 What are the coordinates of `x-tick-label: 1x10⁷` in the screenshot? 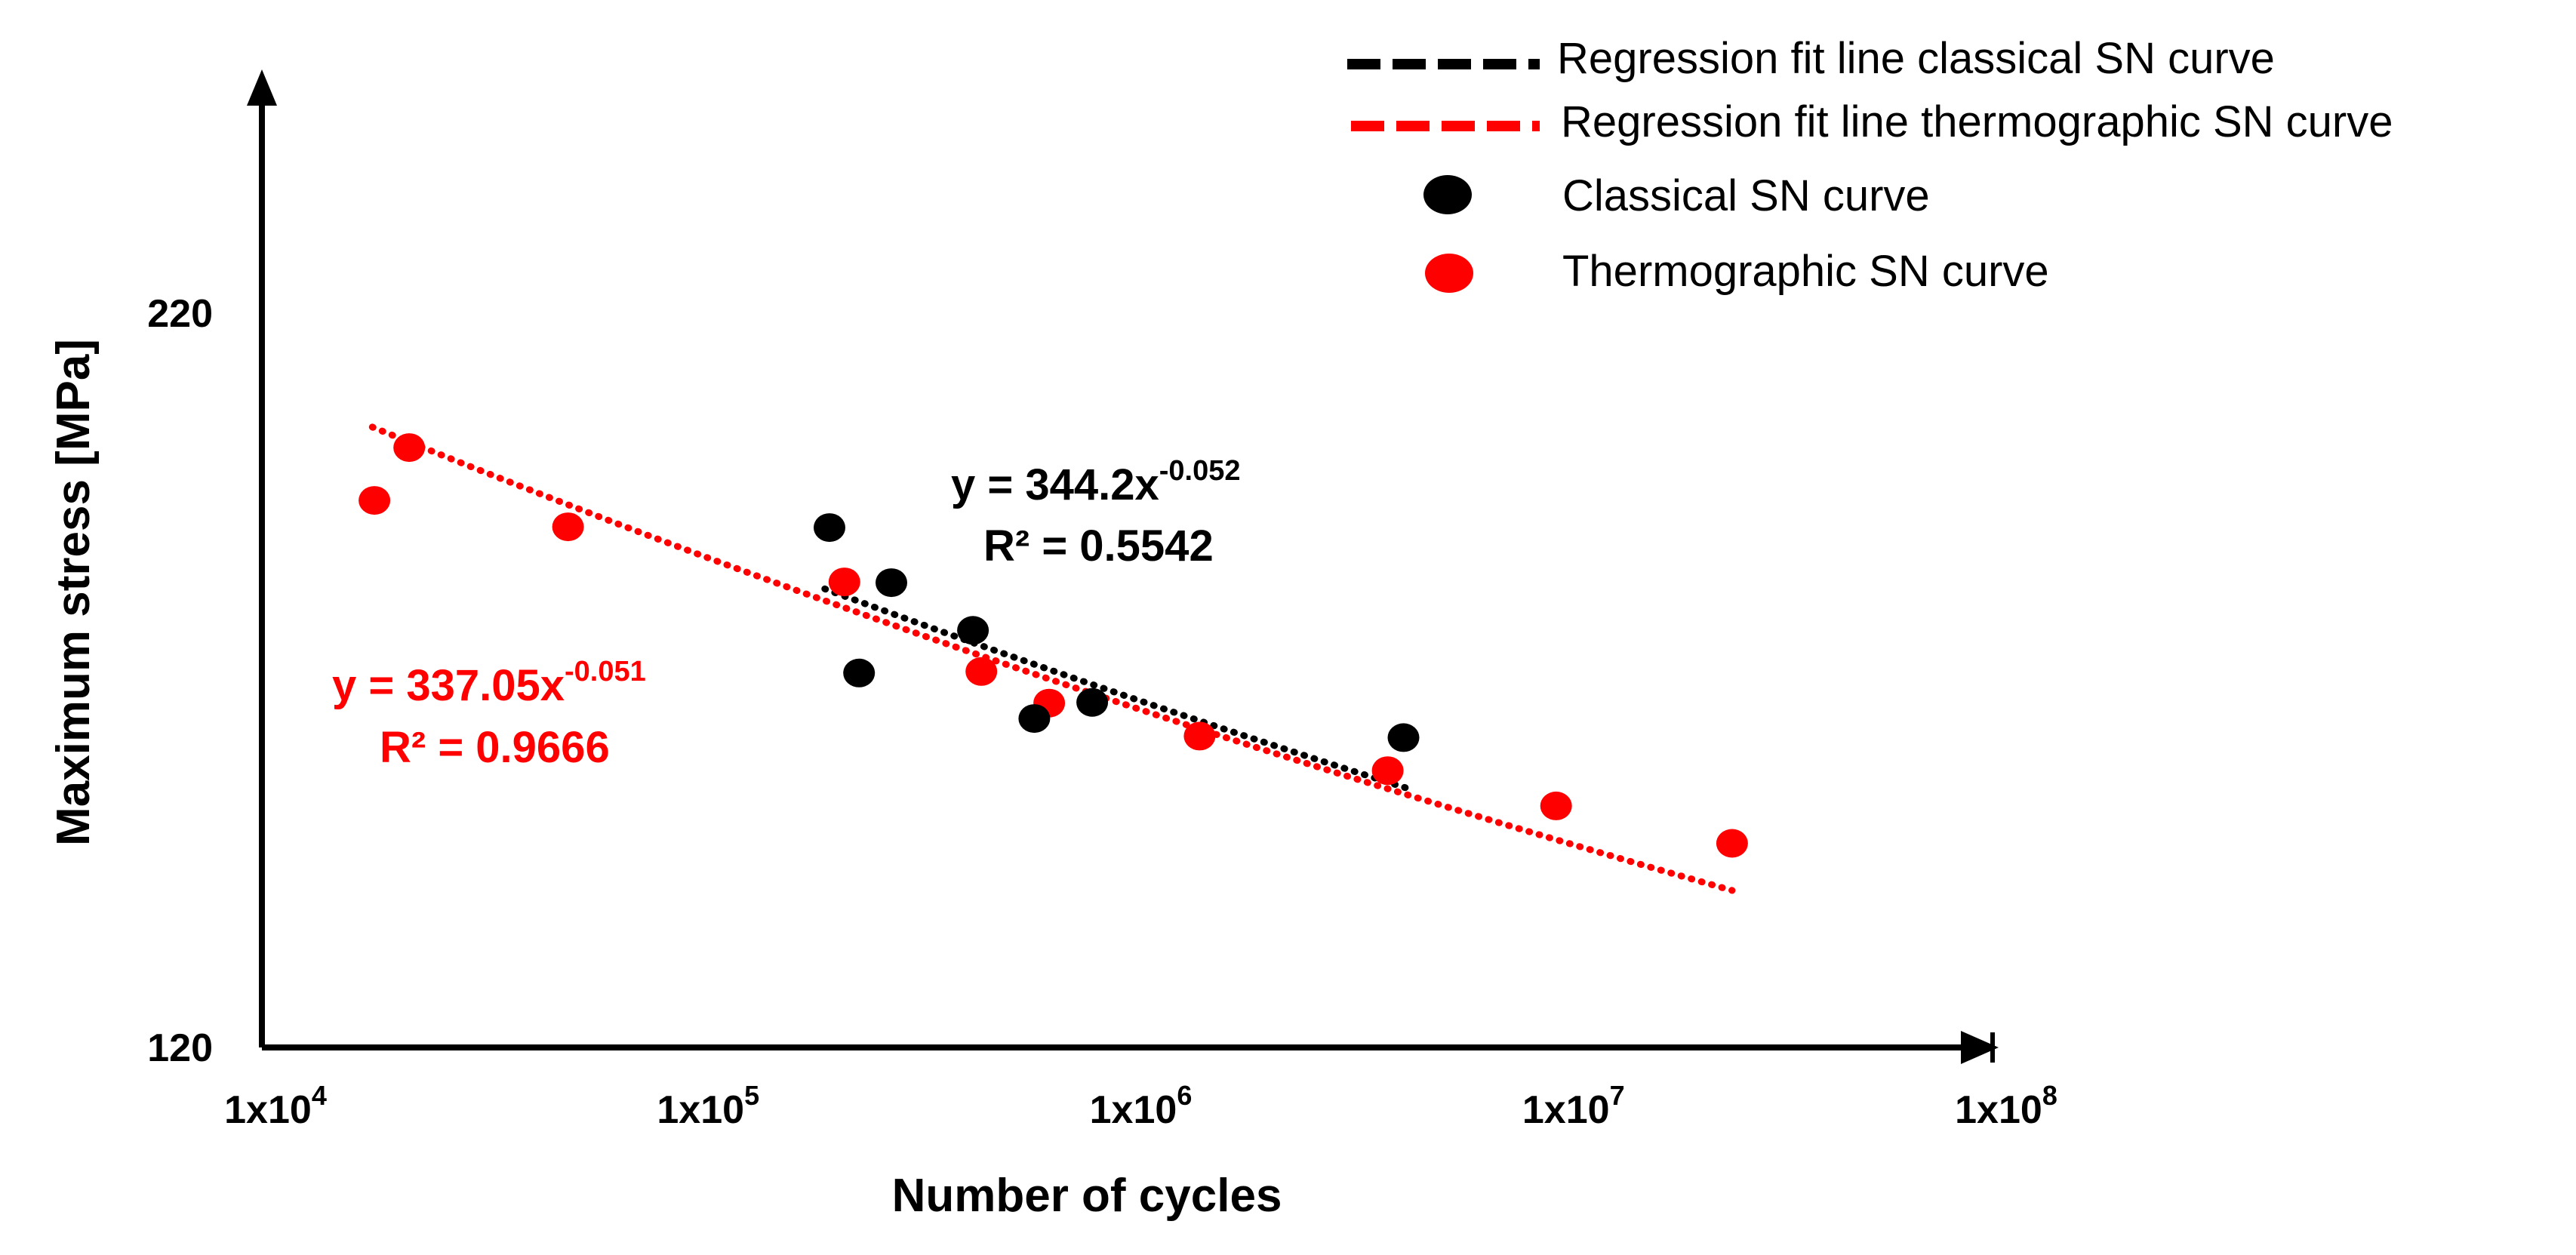 It's located at (1573, 1106).